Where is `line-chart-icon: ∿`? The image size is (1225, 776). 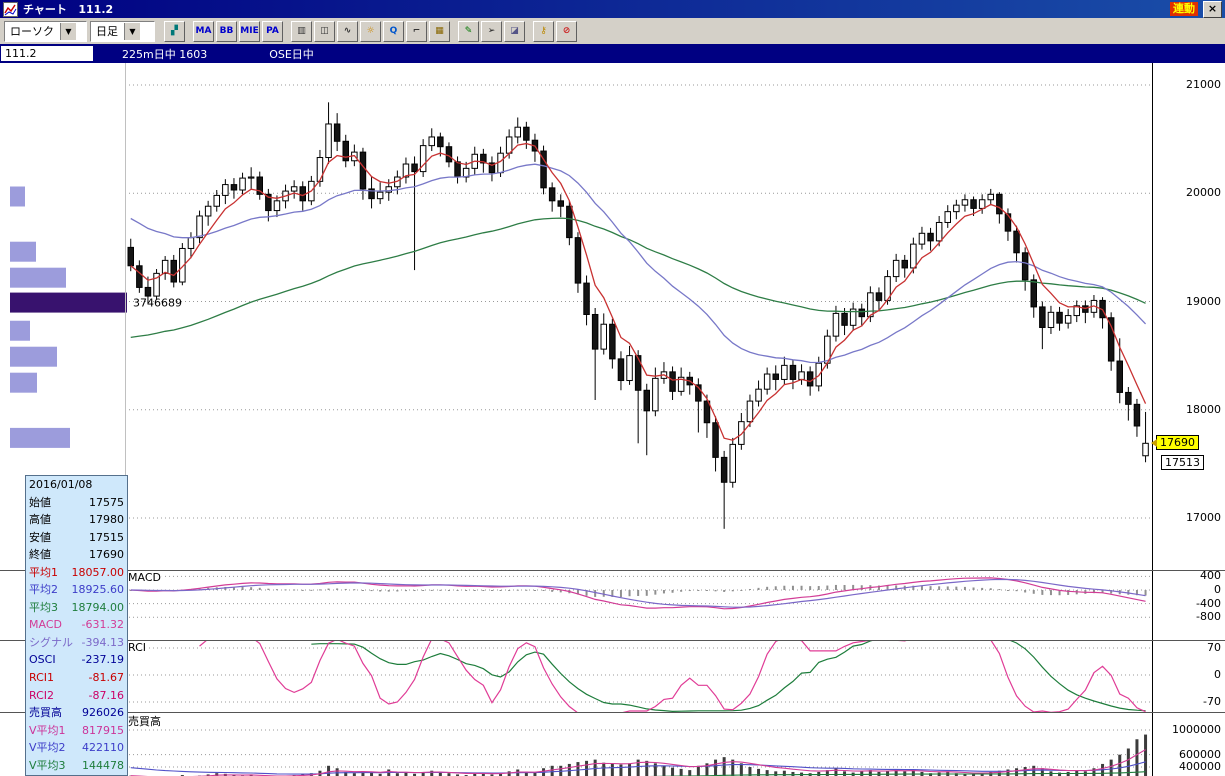
line-chart-icon: ∿ is located at coordinates (347, 31).